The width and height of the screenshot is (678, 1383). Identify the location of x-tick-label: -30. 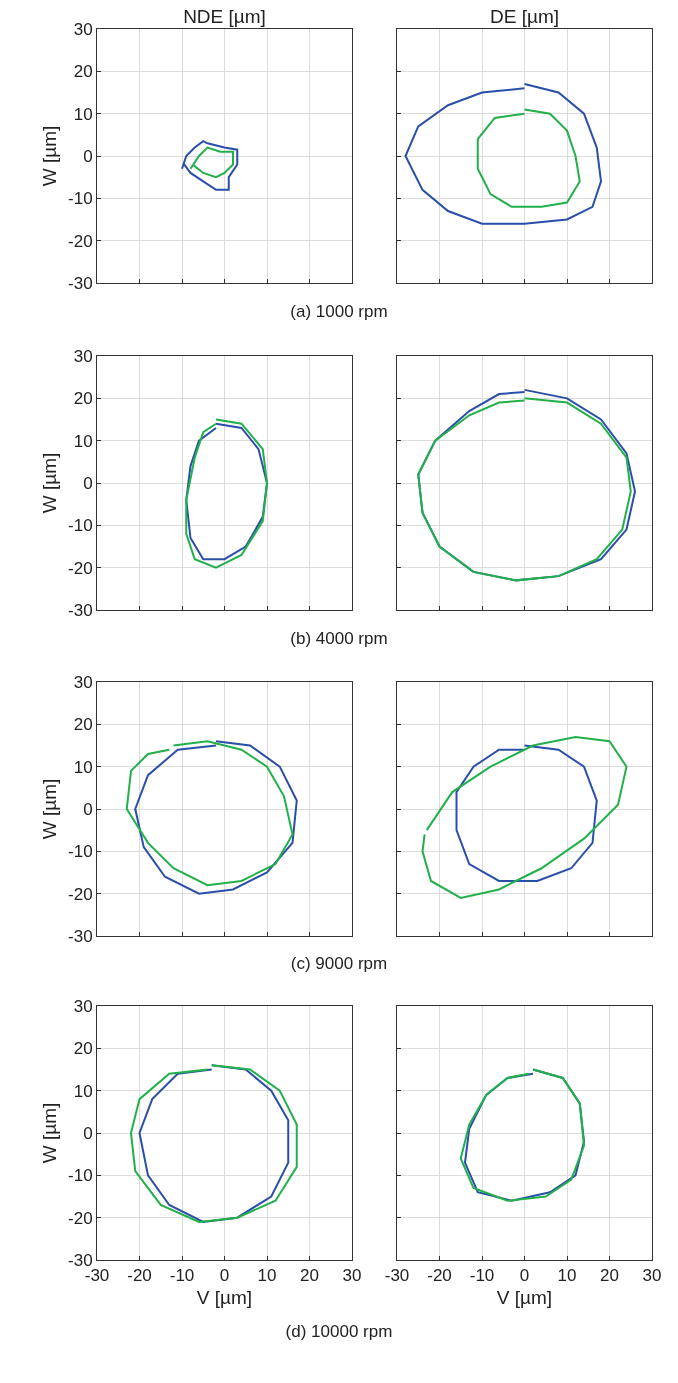
(397, 1276).